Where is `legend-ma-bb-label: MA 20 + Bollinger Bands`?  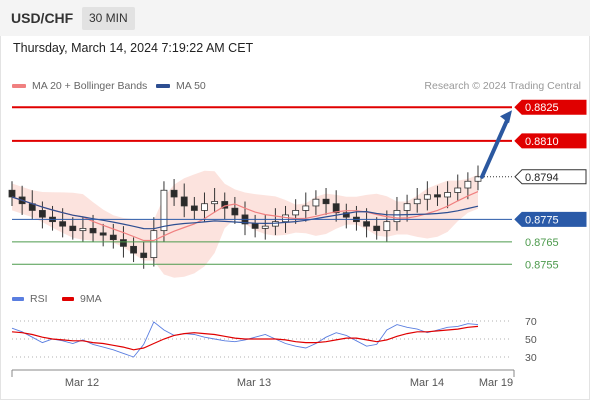
legend-ma-bb-label: MA 20 + Bollinger Bands is located at coordinates (90, 86).